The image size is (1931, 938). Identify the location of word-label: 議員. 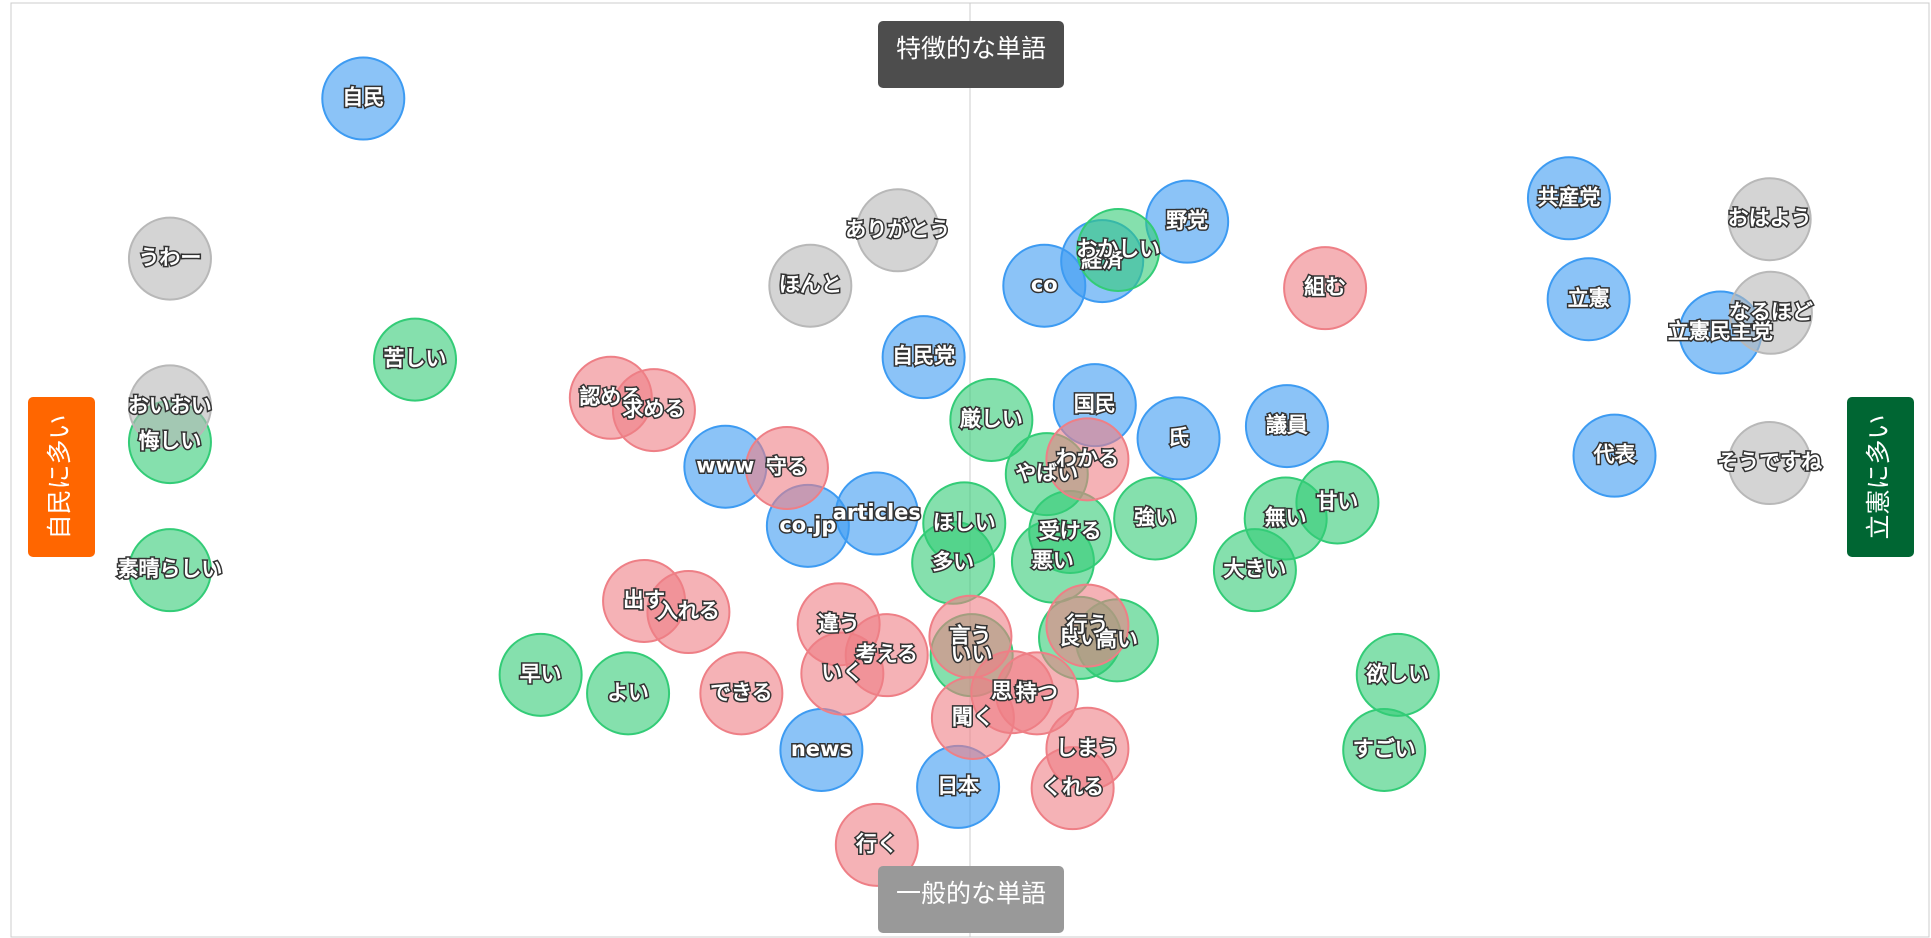
(1287, 425).